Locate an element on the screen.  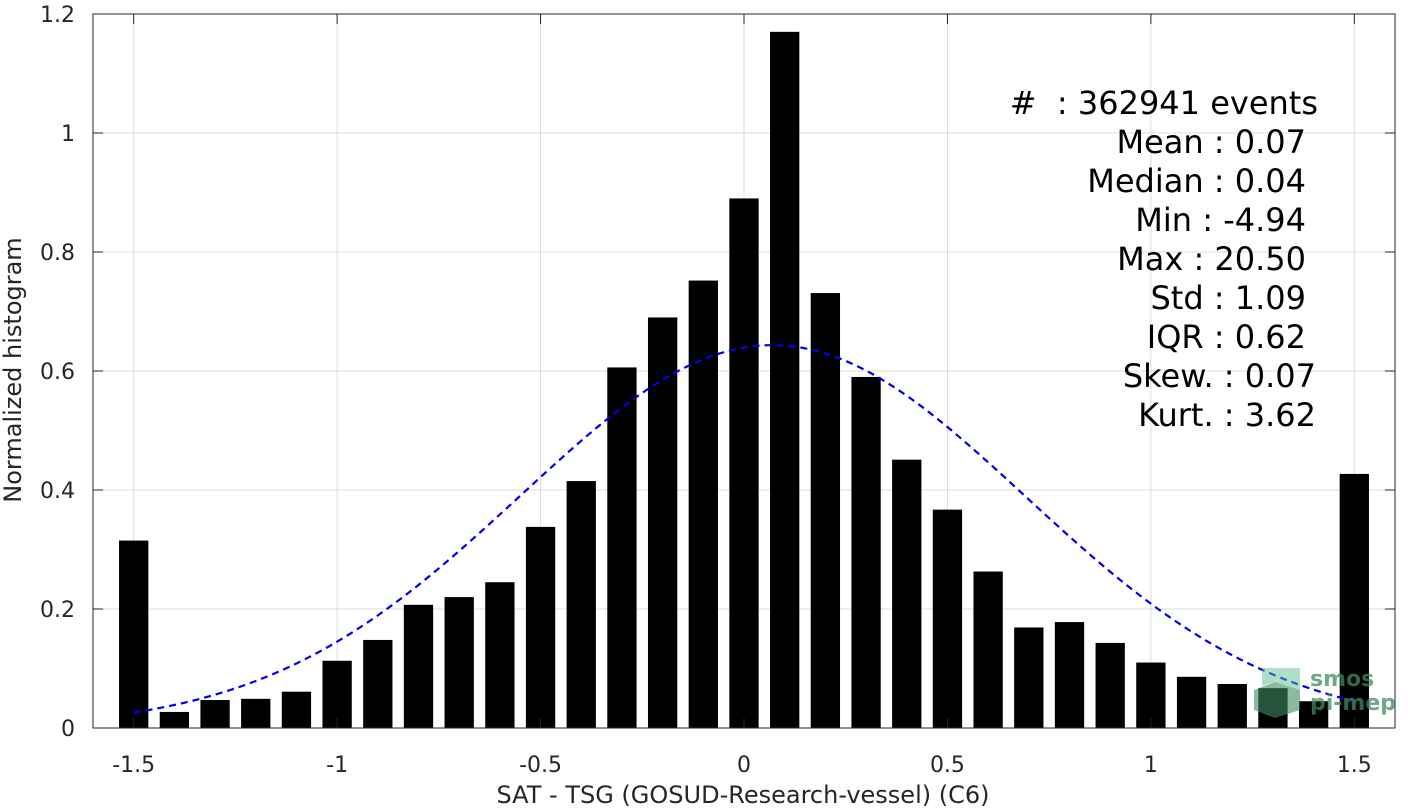
stat-line: IQR : 0.62 is located at coordinates (1226, 337).